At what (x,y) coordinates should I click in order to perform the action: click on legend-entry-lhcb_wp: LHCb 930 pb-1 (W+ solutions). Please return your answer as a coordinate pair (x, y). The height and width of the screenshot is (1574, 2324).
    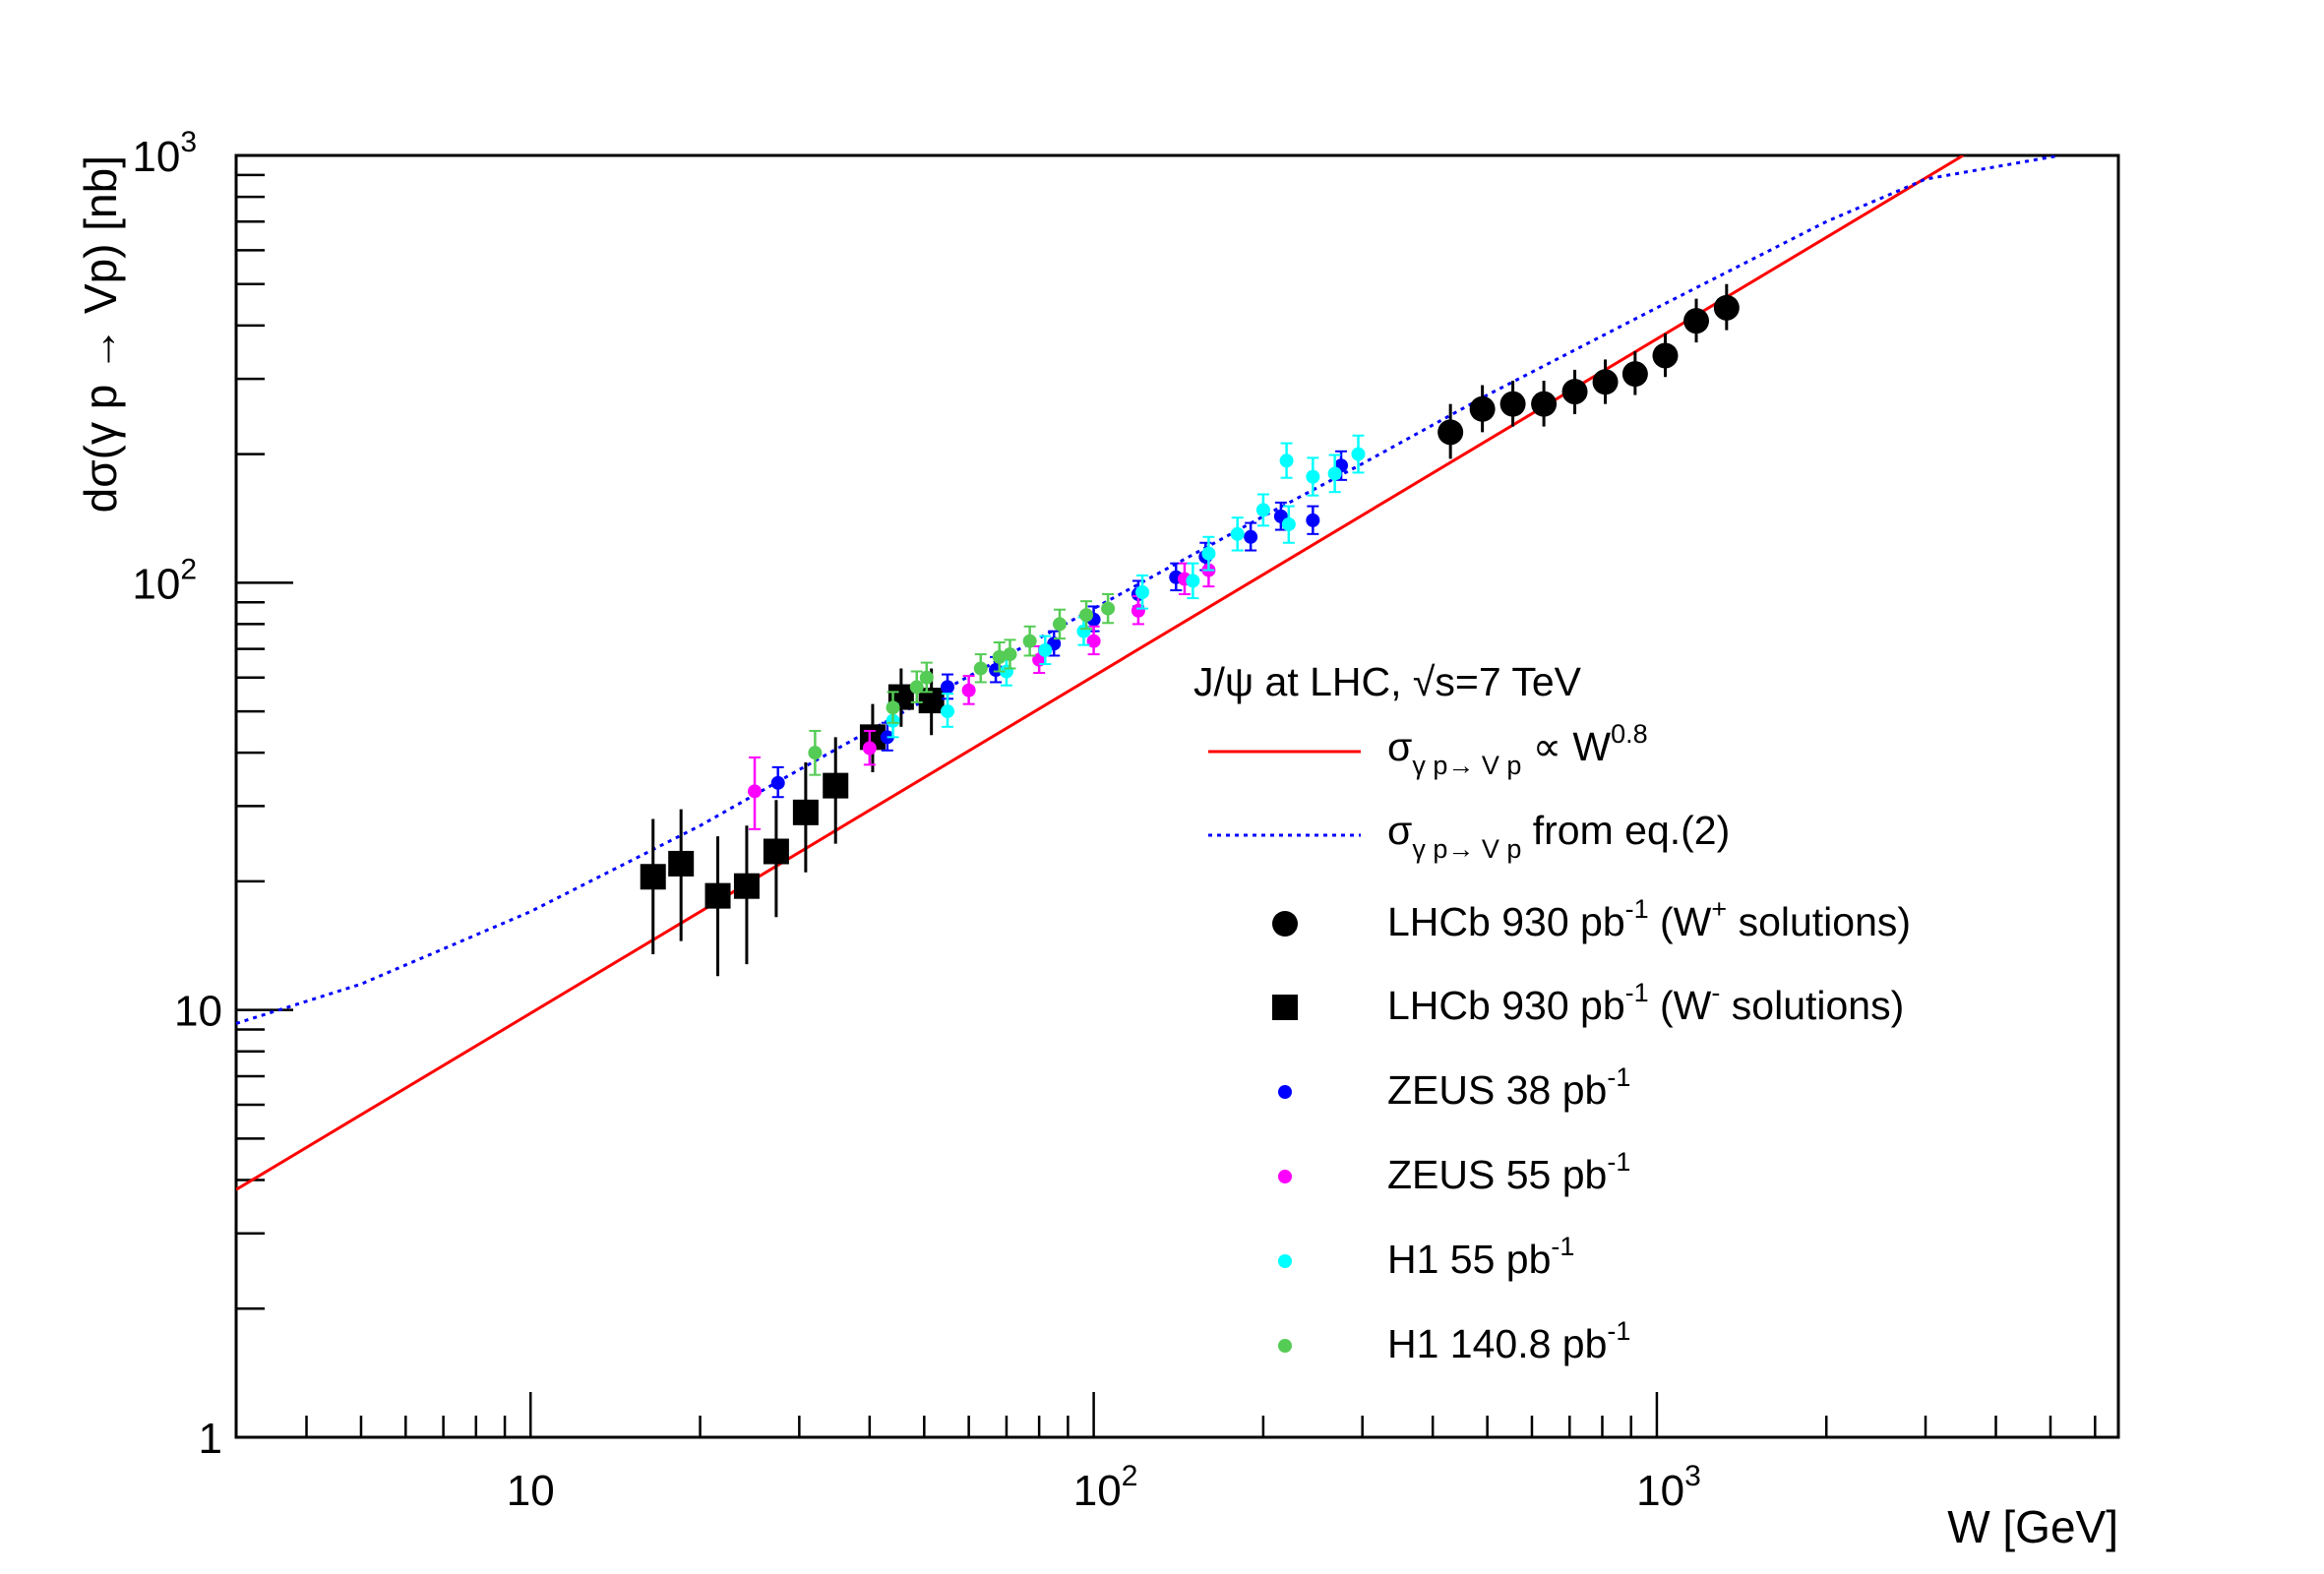
    Looking at the image, I should click on (1591, 919).